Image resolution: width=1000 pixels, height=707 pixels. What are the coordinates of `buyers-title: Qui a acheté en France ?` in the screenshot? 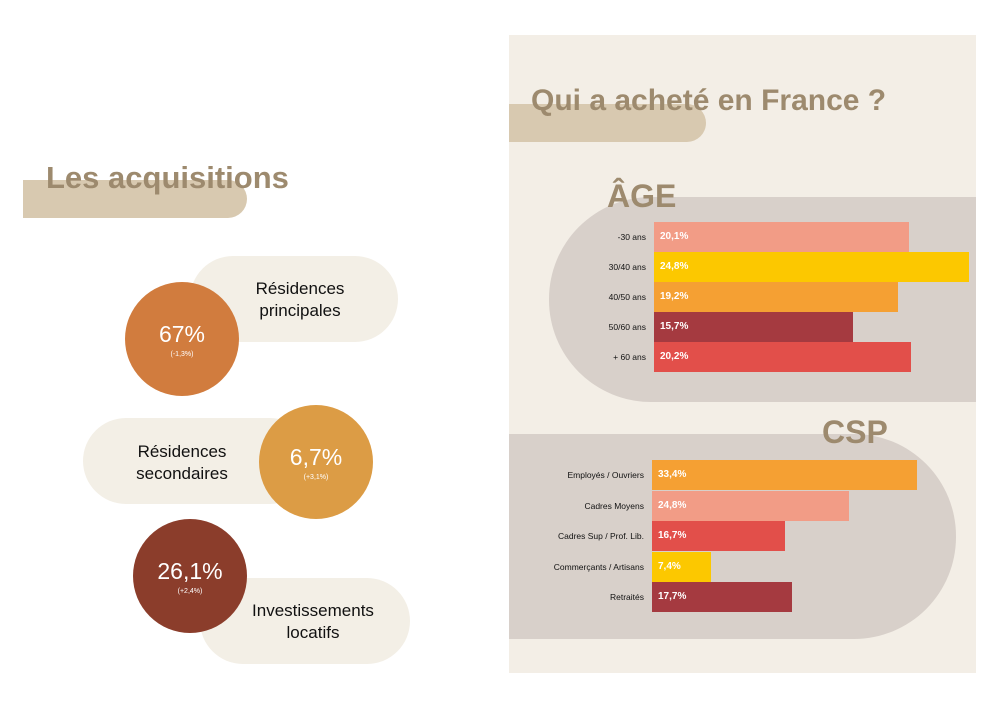 It's located at (709, 100).